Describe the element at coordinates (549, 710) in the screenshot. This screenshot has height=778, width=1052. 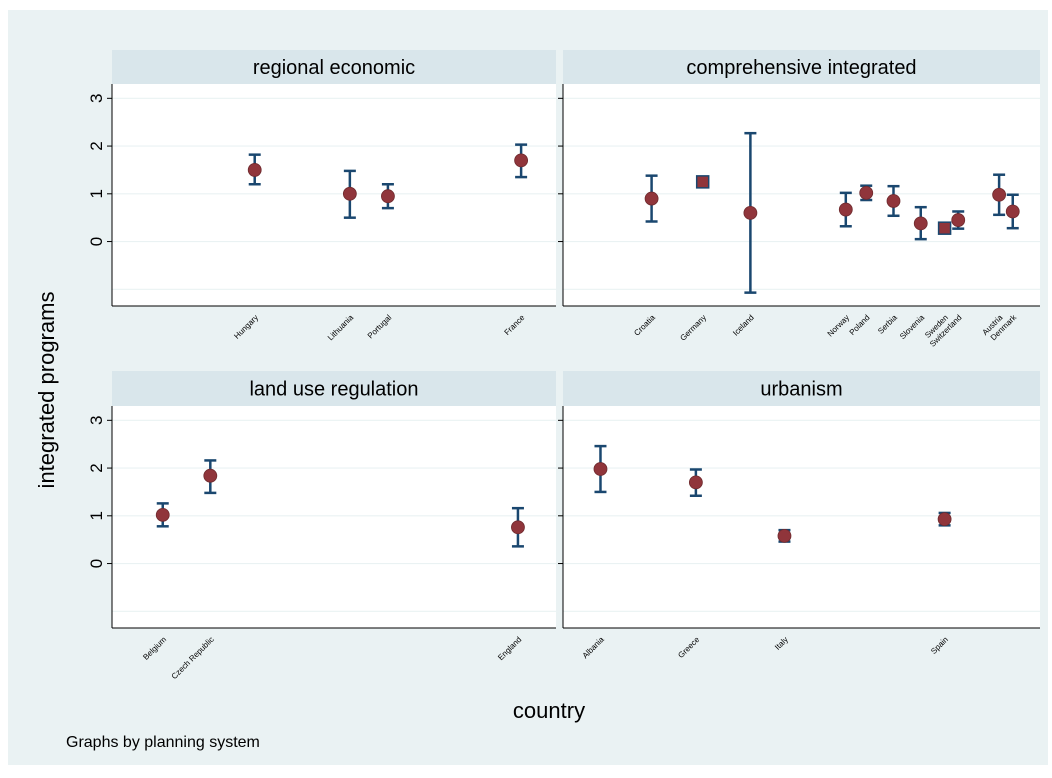
I see `x-axis-label: country` at that location.